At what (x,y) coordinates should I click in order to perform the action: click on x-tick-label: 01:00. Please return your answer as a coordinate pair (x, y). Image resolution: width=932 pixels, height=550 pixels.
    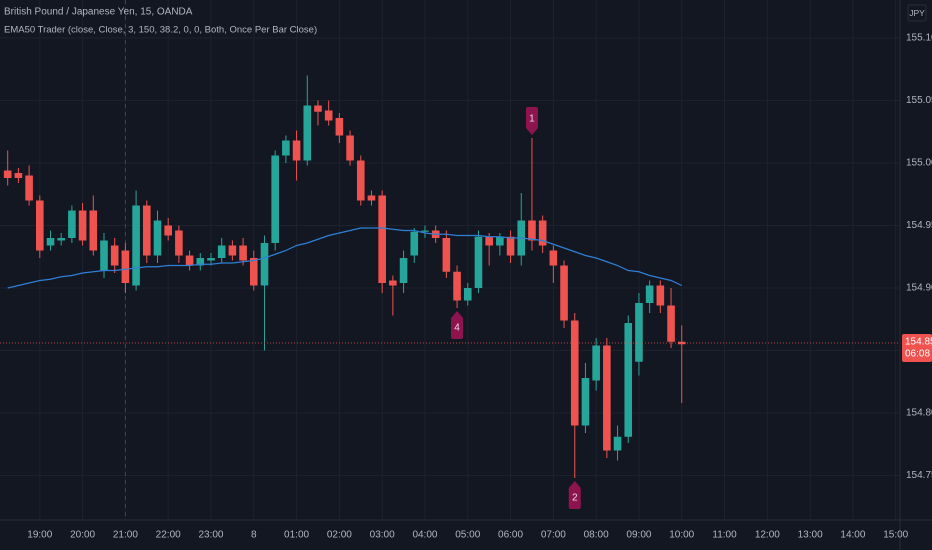
    Looking at the image, I should click on (296, 535).